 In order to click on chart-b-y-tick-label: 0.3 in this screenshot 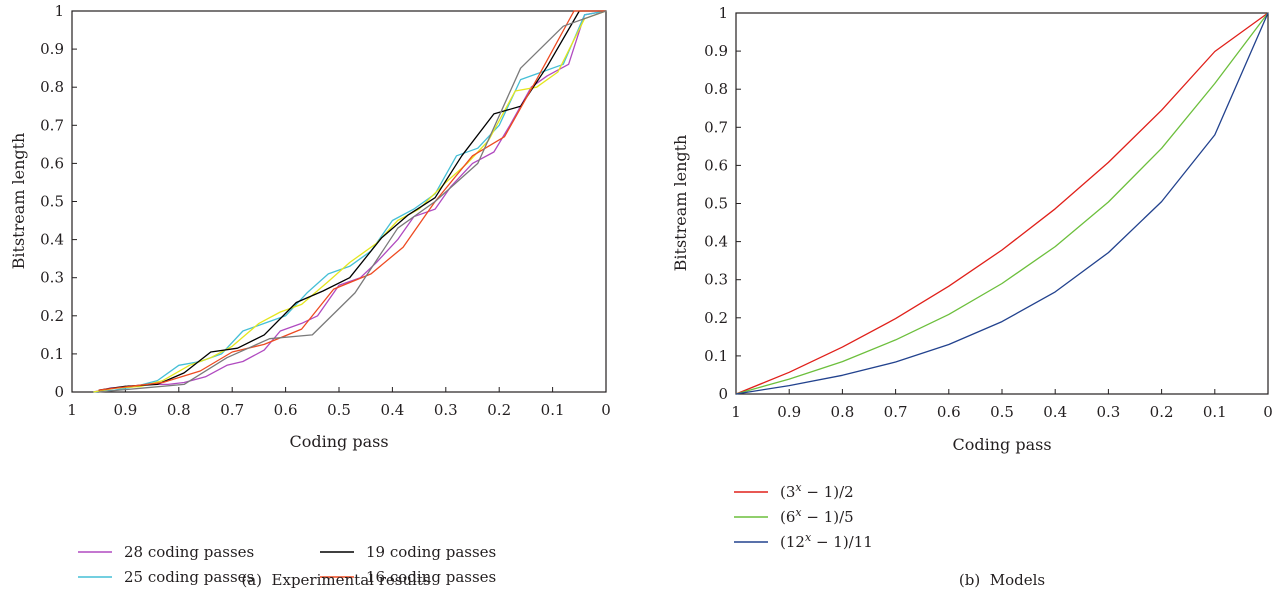, I will do `click(716, 280)`.